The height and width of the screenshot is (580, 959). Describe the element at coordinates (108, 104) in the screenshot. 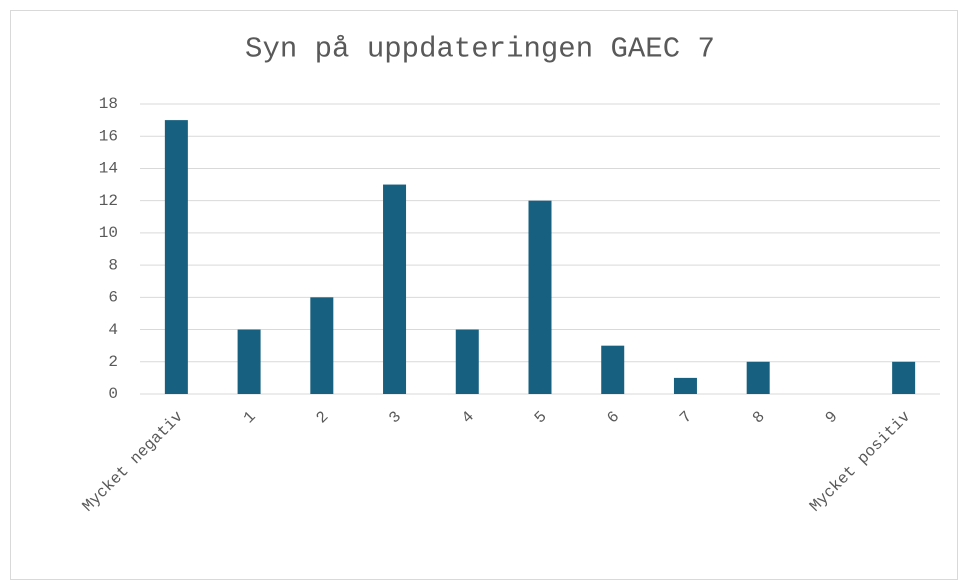

I see `y-tick-label: 18` at that location.